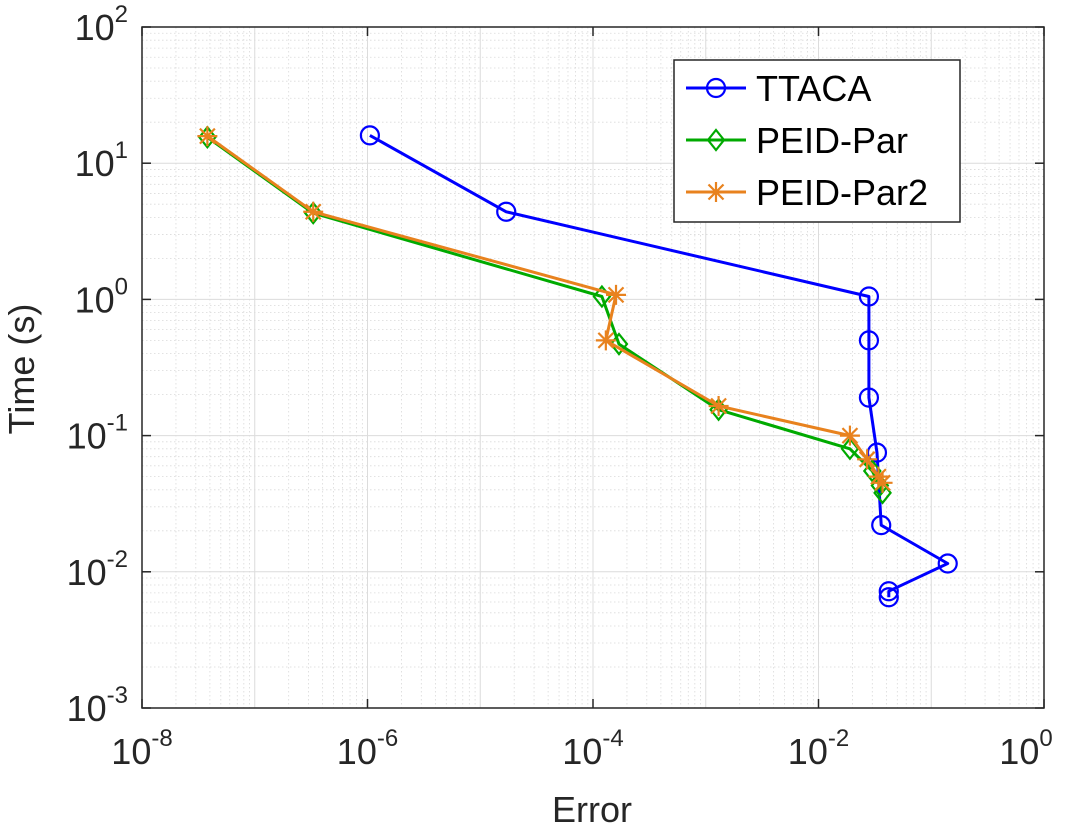 This screenshot has width=1078, height=828. Describe the element at coordinates (716, 88) in the screenshot. I see `legend-marker-ttaca` at that location.